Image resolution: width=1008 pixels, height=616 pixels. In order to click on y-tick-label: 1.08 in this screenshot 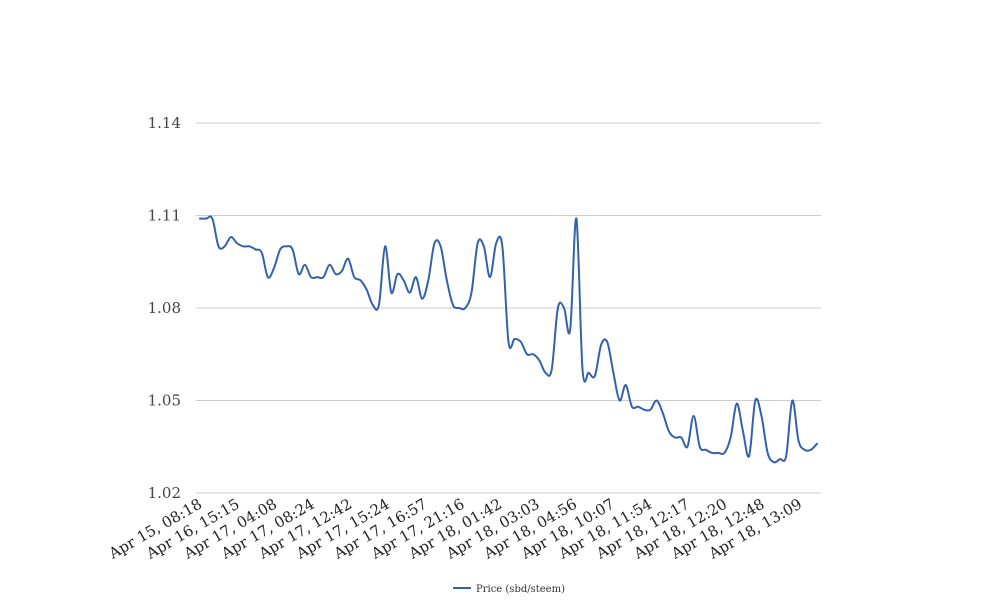, I will do `click(164, 308)`.